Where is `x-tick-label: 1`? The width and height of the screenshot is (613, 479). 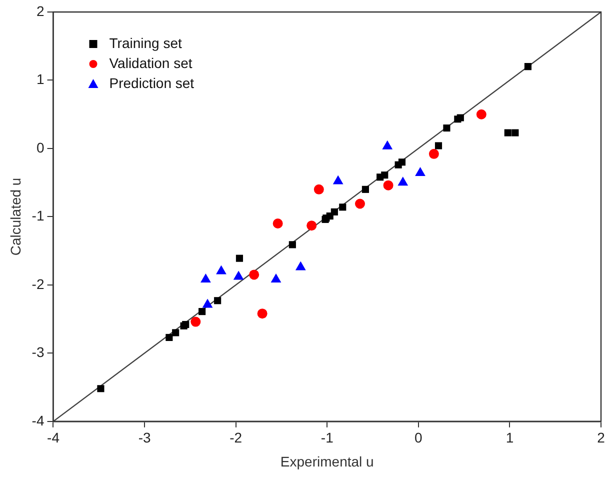
x-tick-label: 1 is located at coordinates (510, 438).